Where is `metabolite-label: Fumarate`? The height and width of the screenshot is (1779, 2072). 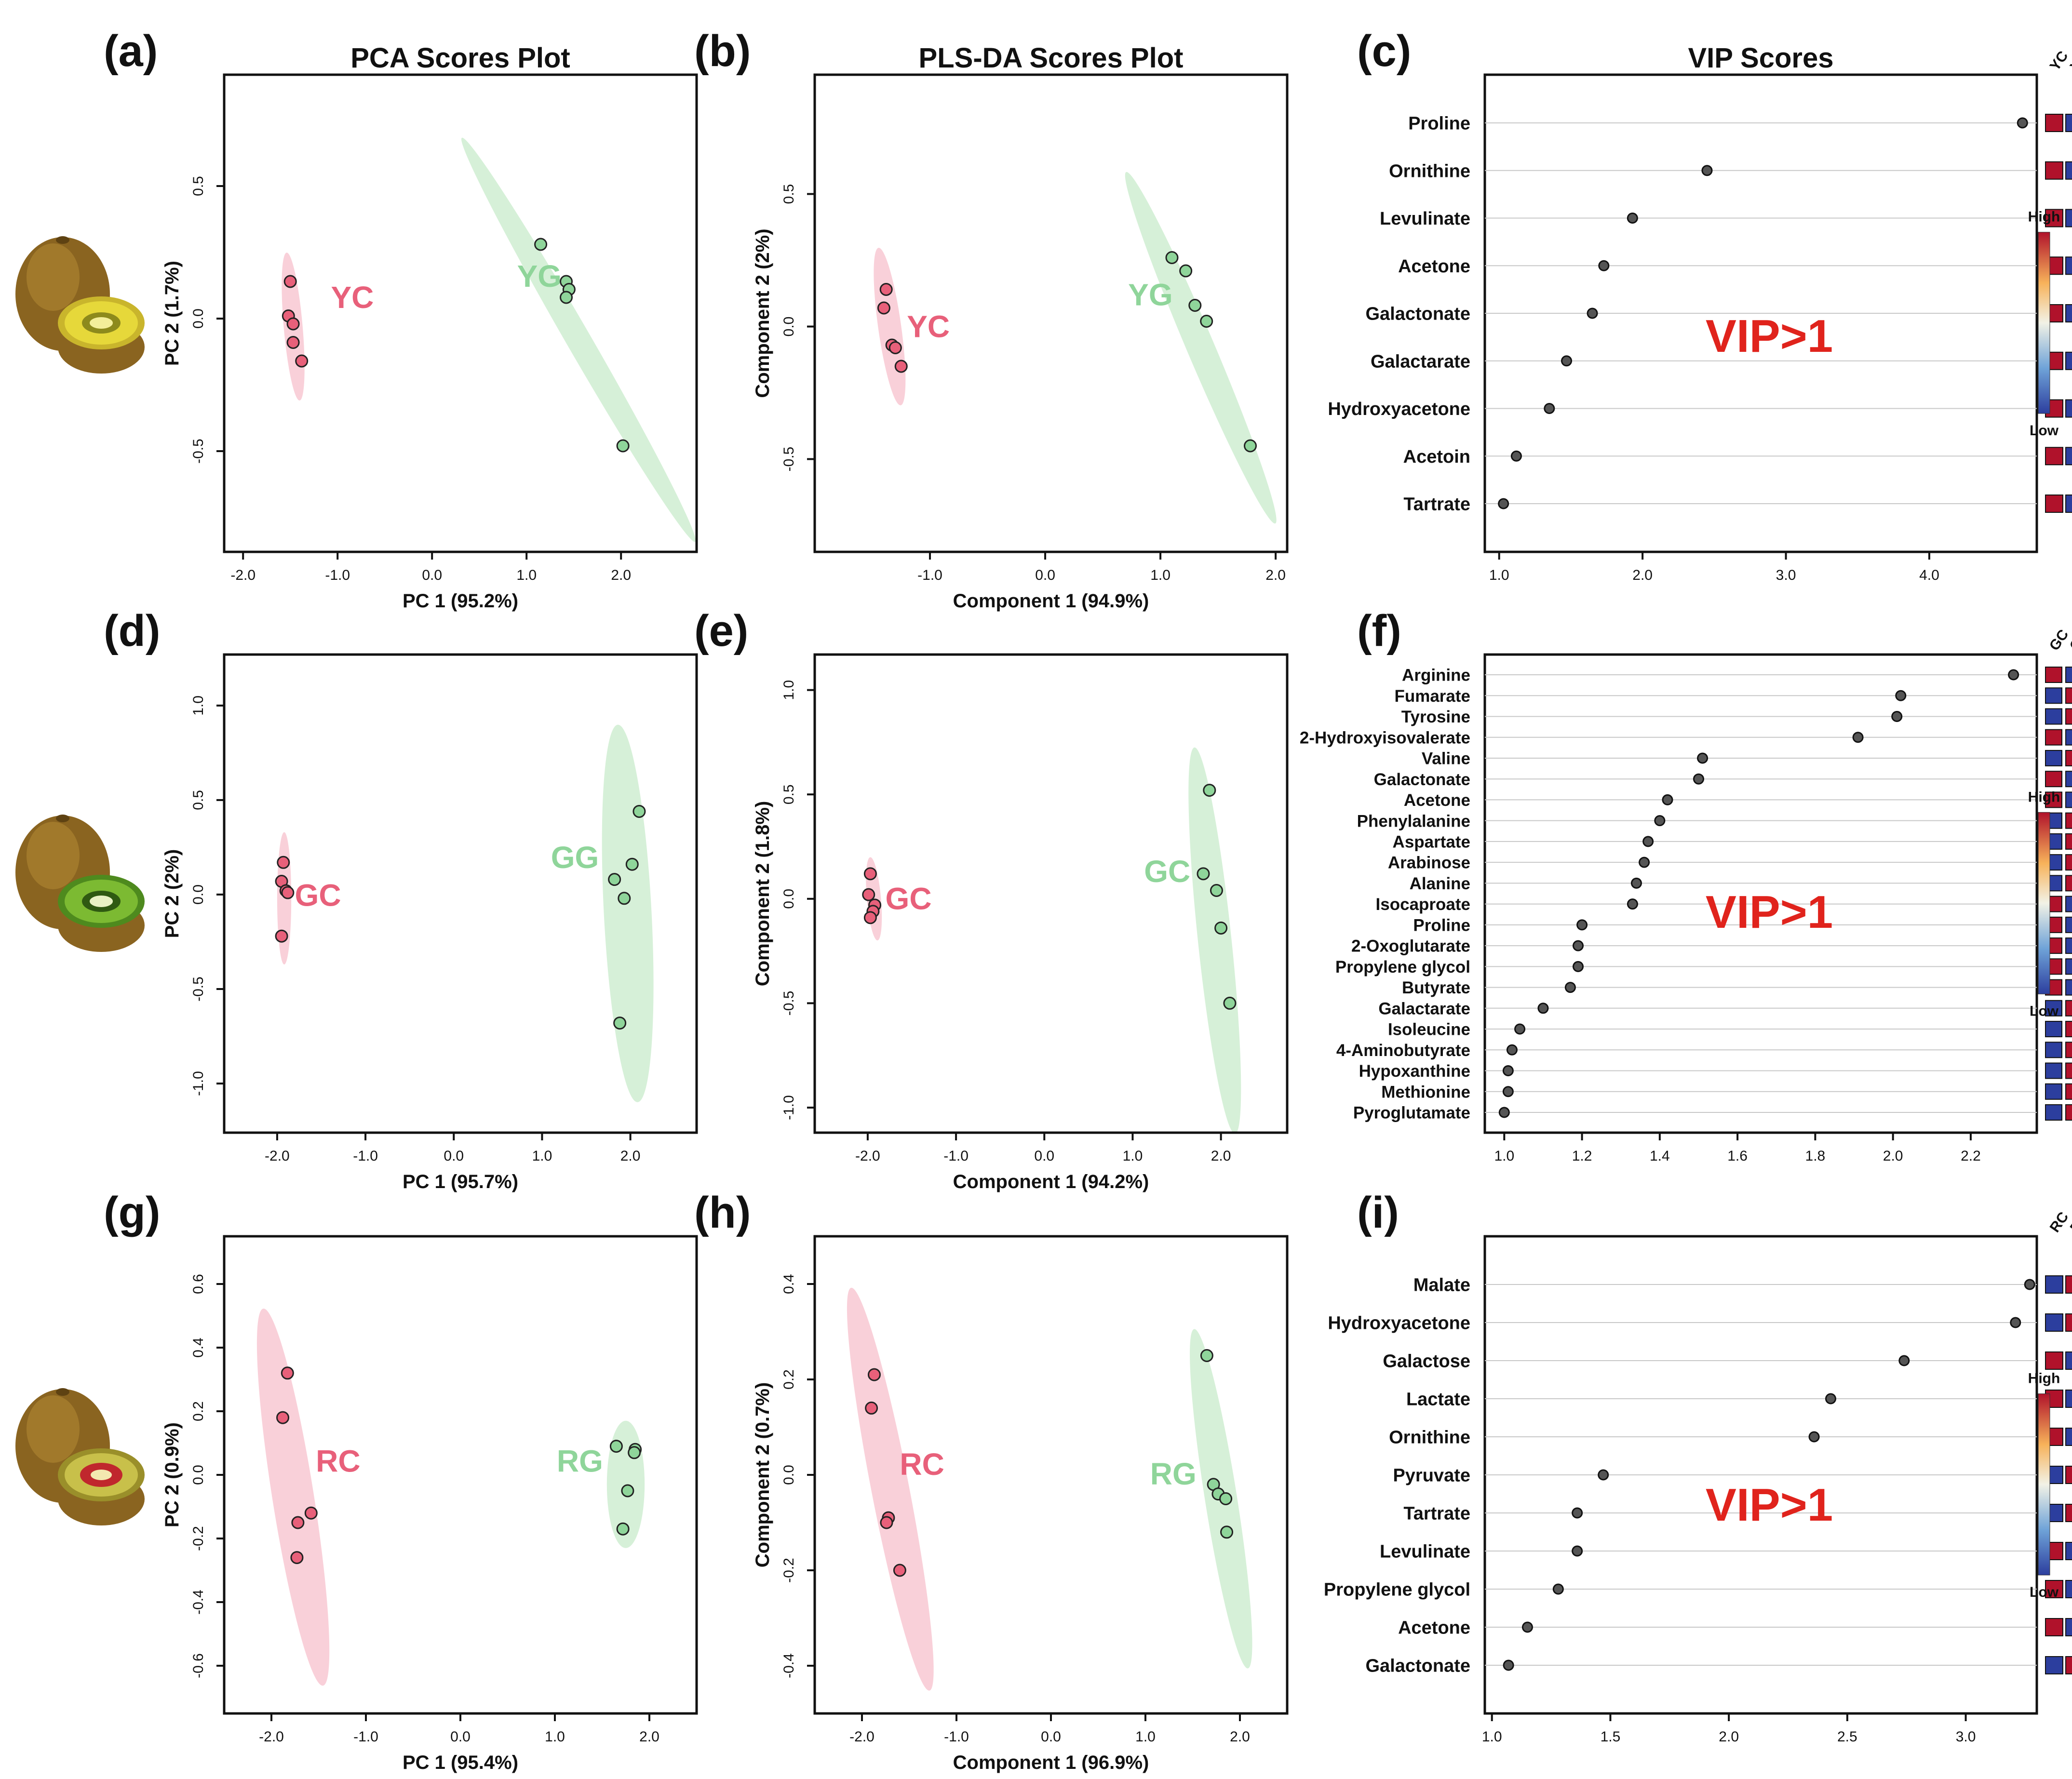 metabolite-label: Fumarate is located at coordinates (1432, 696).